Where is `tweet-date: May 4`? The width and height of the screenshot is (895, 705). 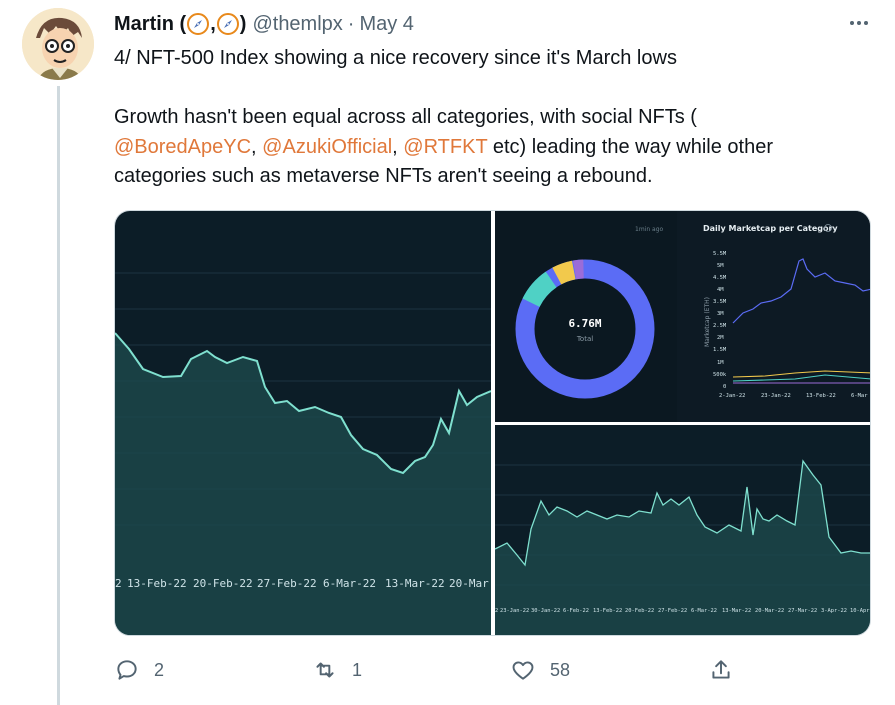 tweet-date: May 4 is located at coordinates (386, 23).